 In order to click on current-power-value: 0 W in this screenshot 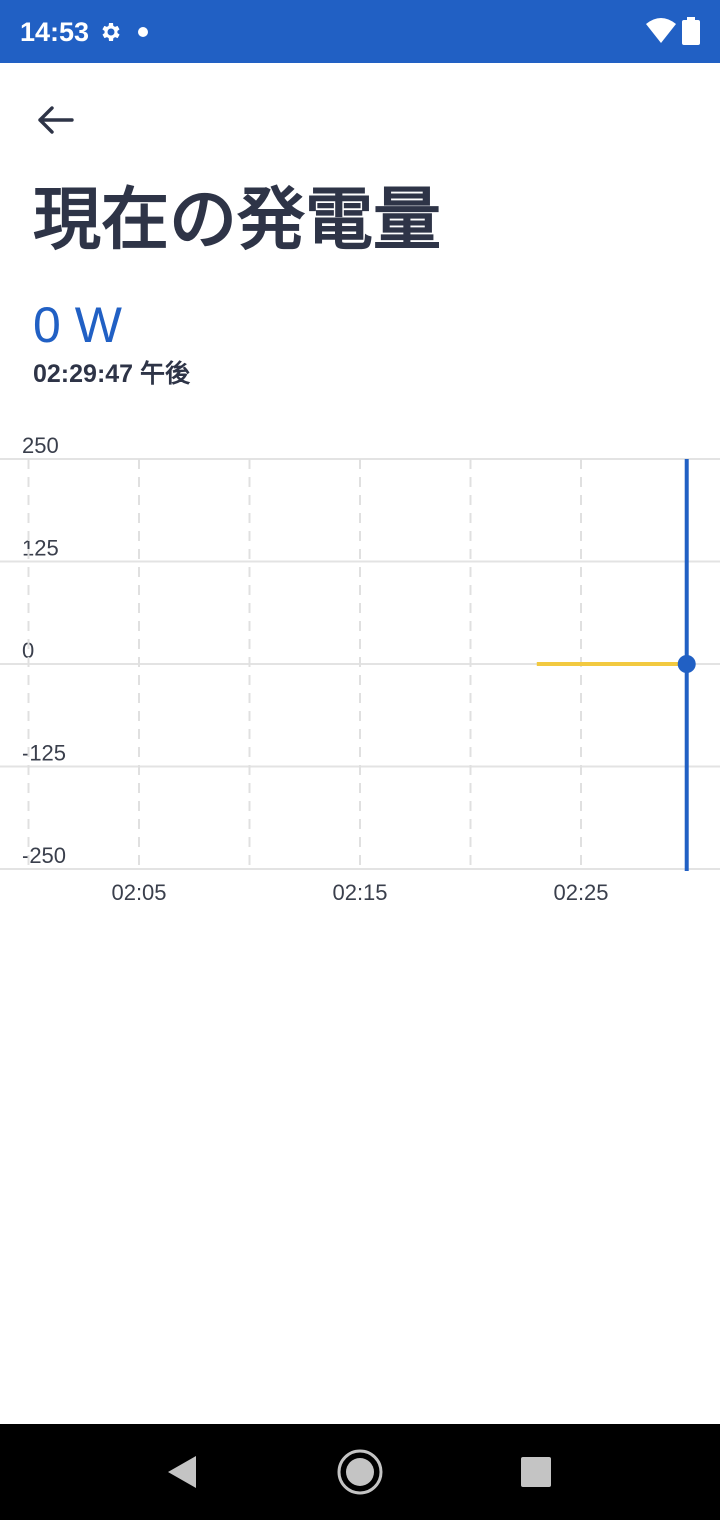, I will do `click(77, 325)`.